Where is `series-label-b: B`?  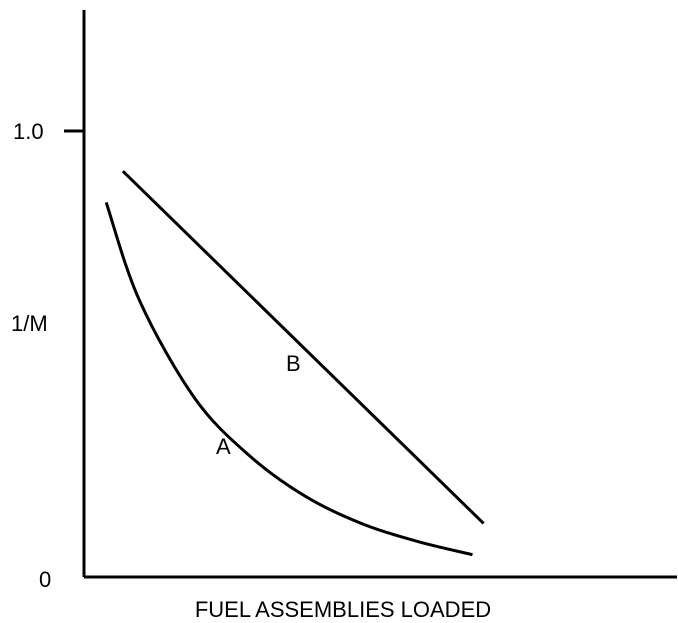
series-label-b: B is located at coordinates (293, 363).